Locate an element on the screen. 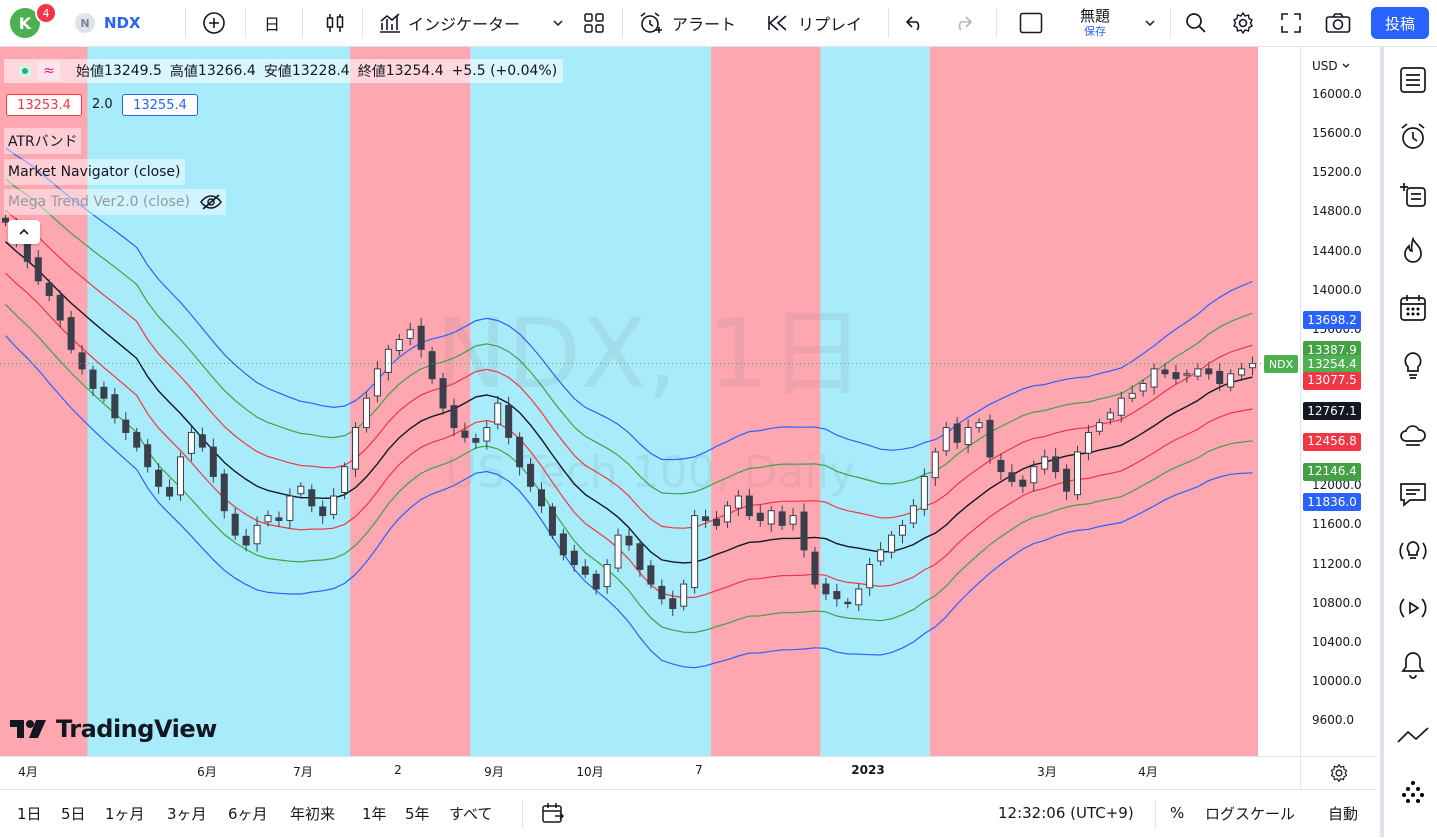 Image resolution: width=1437 pixels, height=838 pixels. redo-button is located at coordinates (963, 23).